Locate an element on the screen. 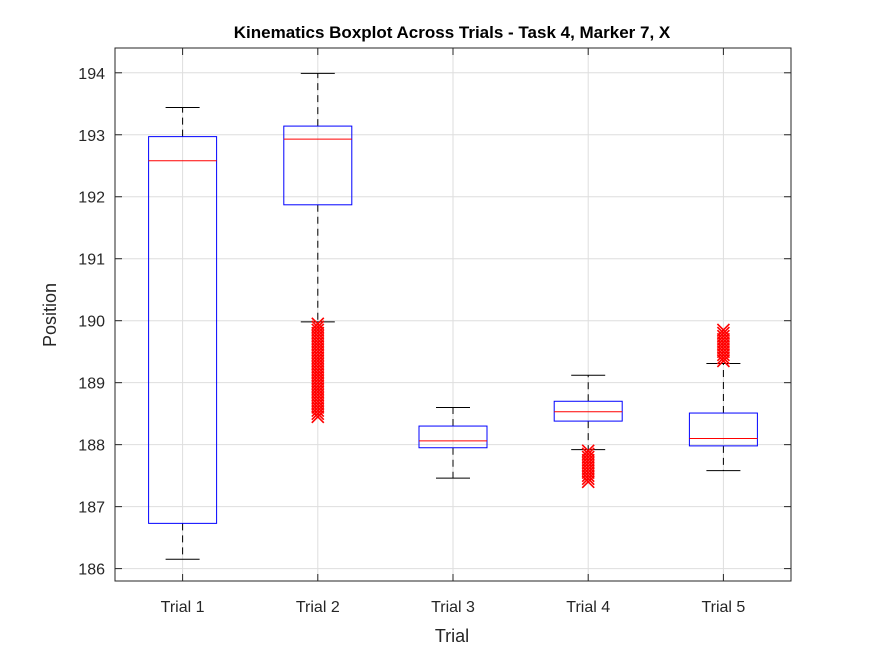  y-axis-label: Position is located at coordinates (50, 315).